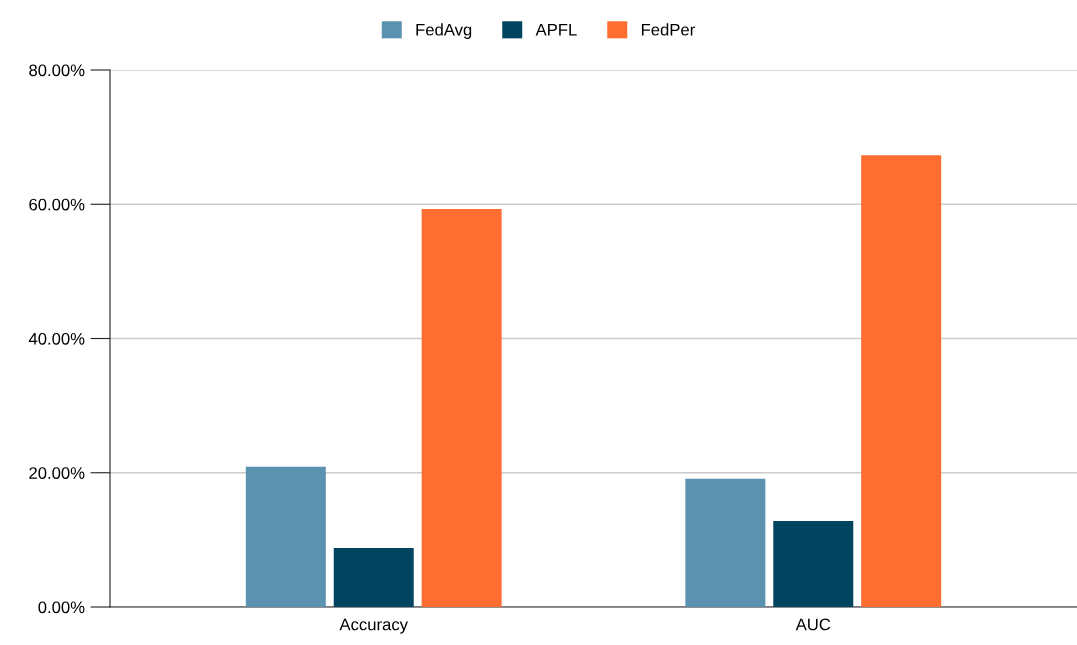  What do you see at coordinates (56, 338) in the screenshot?
I see `y-tick-label: 40.00%` at bounding box center [56, 338].